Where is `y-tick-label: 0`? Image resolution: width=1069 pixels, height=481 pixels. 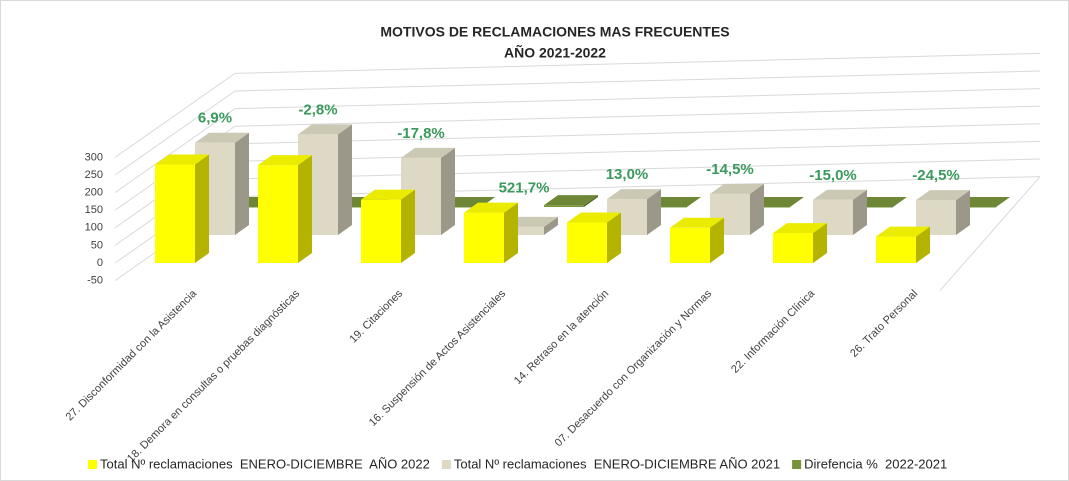 y-tick-label: 0 is located at coordinates (100, 263).